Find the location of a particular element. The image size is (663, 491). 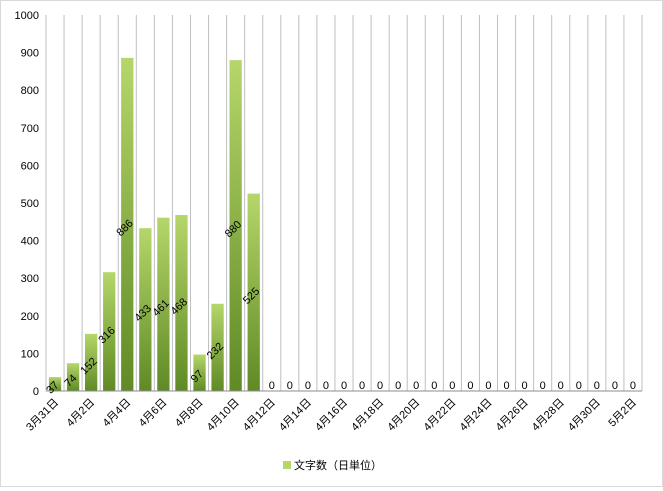

x-tick-label: 4月18日 is located at coordinates (367, 415).